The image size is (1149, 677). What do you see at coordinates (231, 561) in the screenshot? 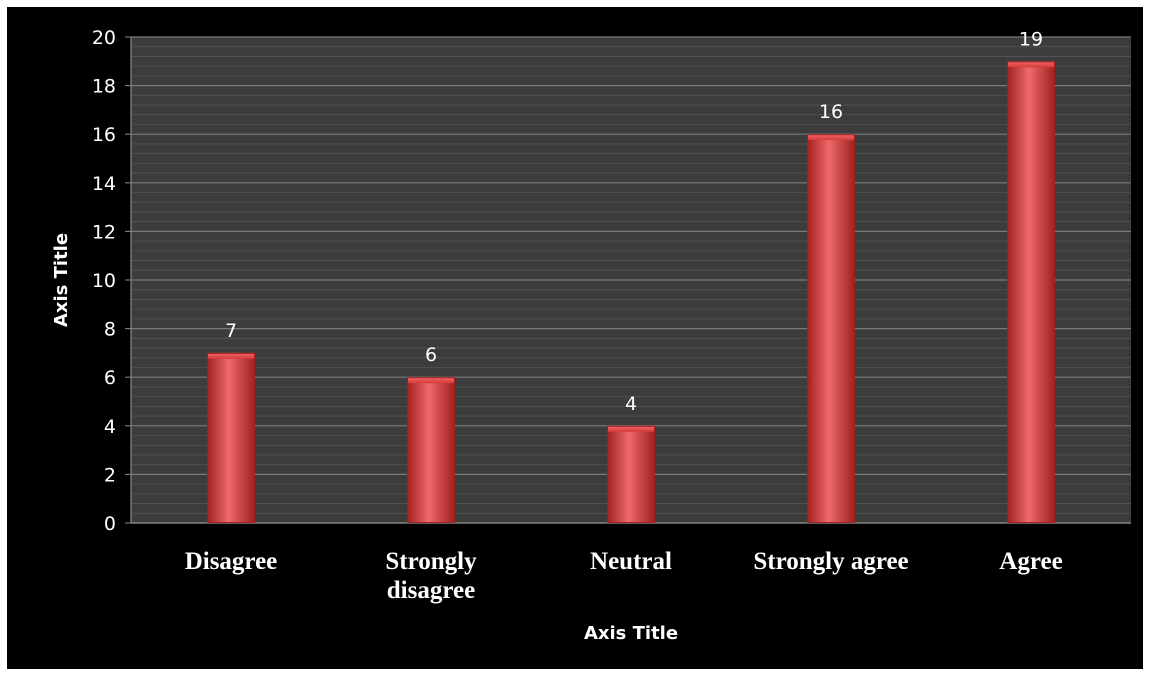
I see `category-label: Disagree` at bounding box center [231, 561].